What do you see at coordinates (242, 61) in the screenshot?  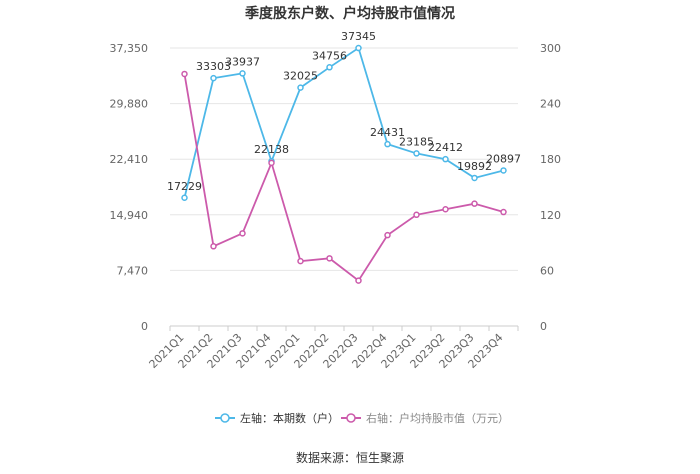 I see `data-label: 33937` at bounding box center [242, 61].